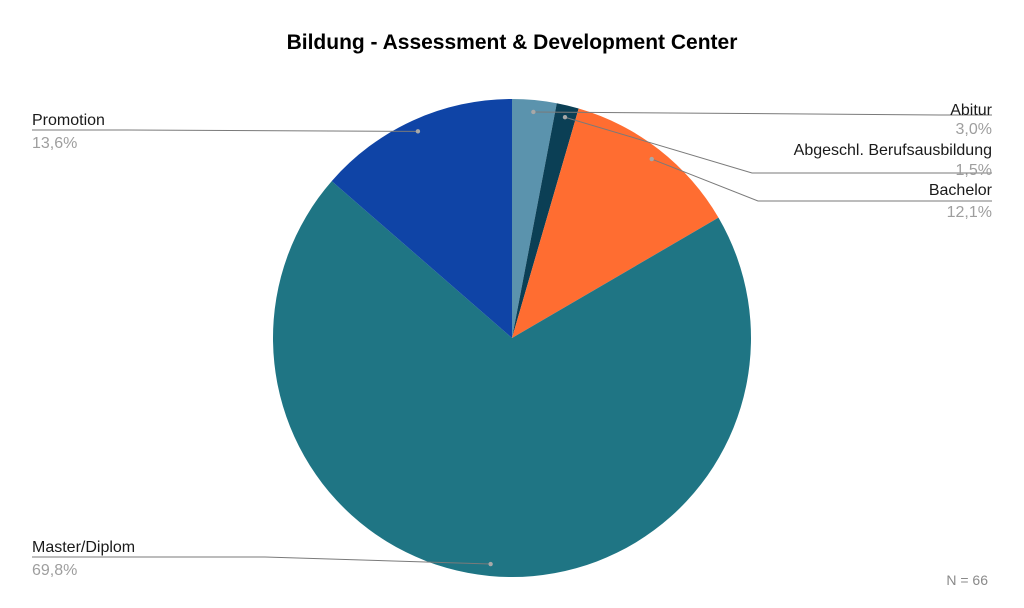  Describe the element at coordinates (83, 547) in the screenshot. I see `slice-label-master-diplom: Master/Diplom` at that location.